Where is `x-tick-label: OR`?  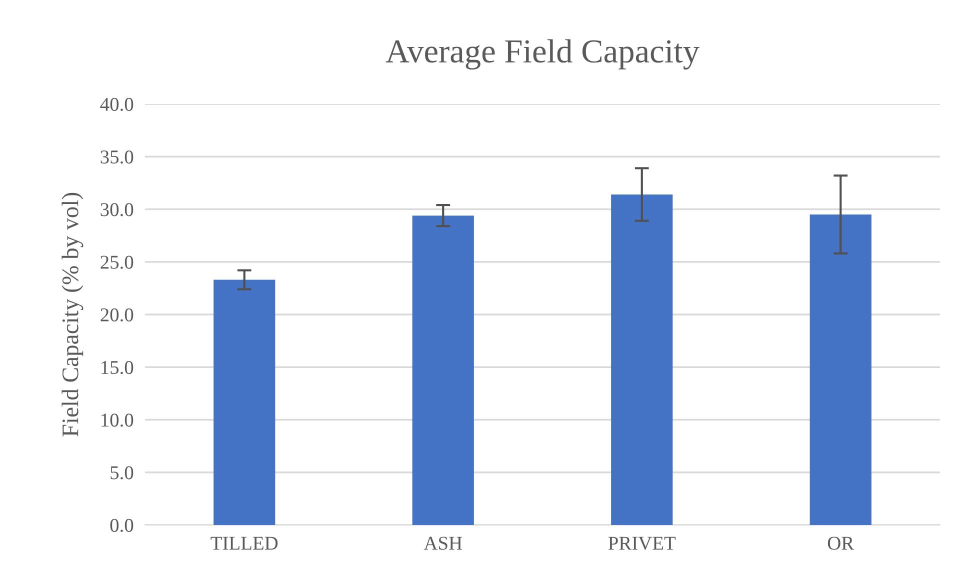
x-tick-label: OR is located at coordinates (841, 543).